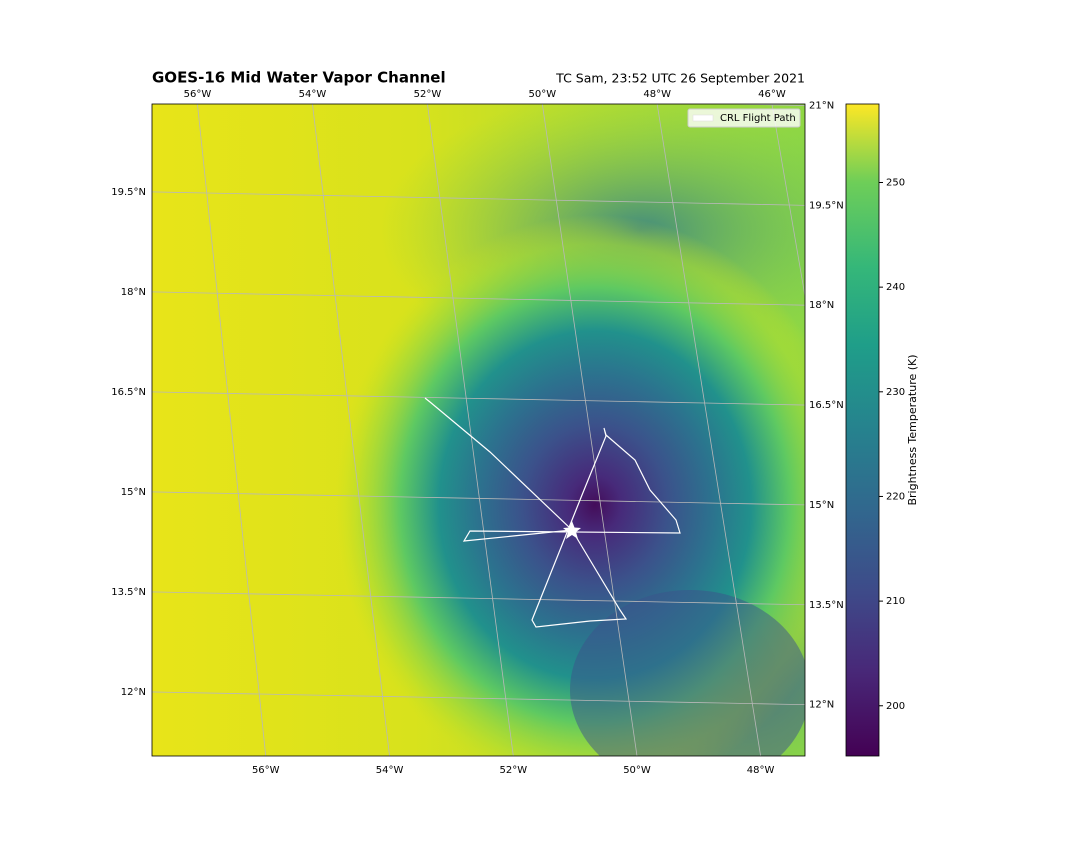 The width and height of the screenshot is (1080, 868). Describe the element at coordinates (895, 706) in the screenshot. I see `colorbar-tick-label: 200` at that location.